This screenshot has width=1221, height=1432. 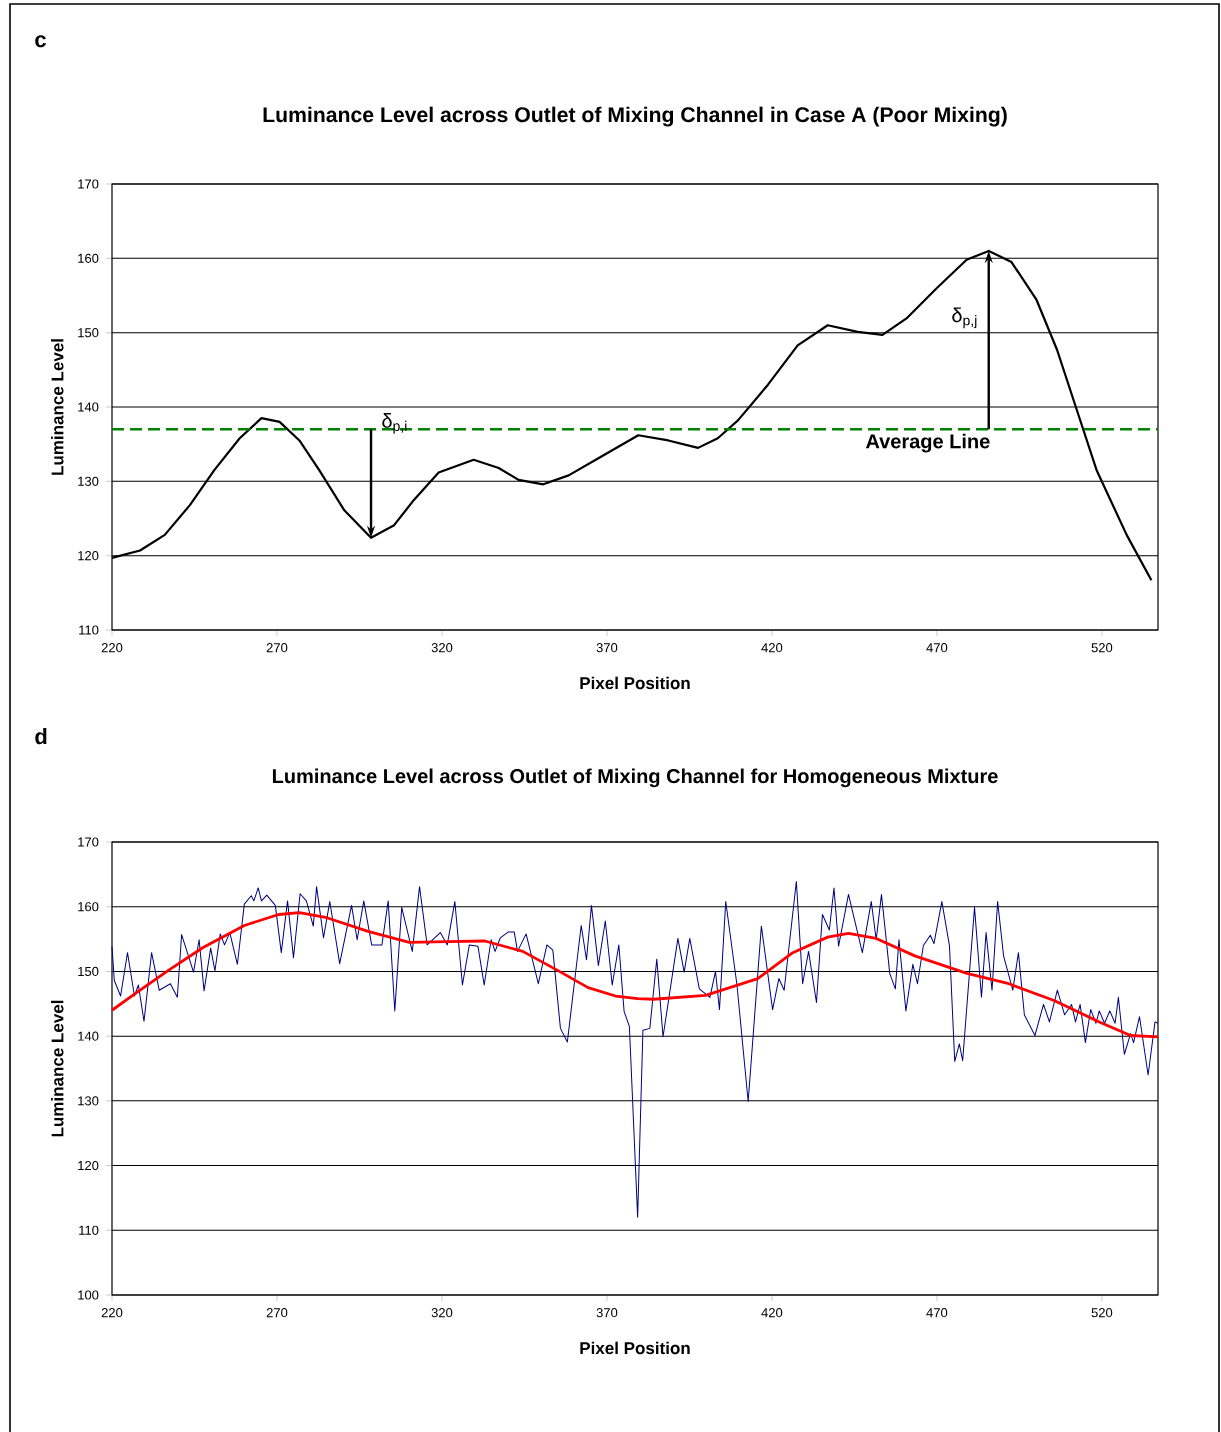 I want to click on annotation: δ$_{p,i}$, so click(x=394, y=423).